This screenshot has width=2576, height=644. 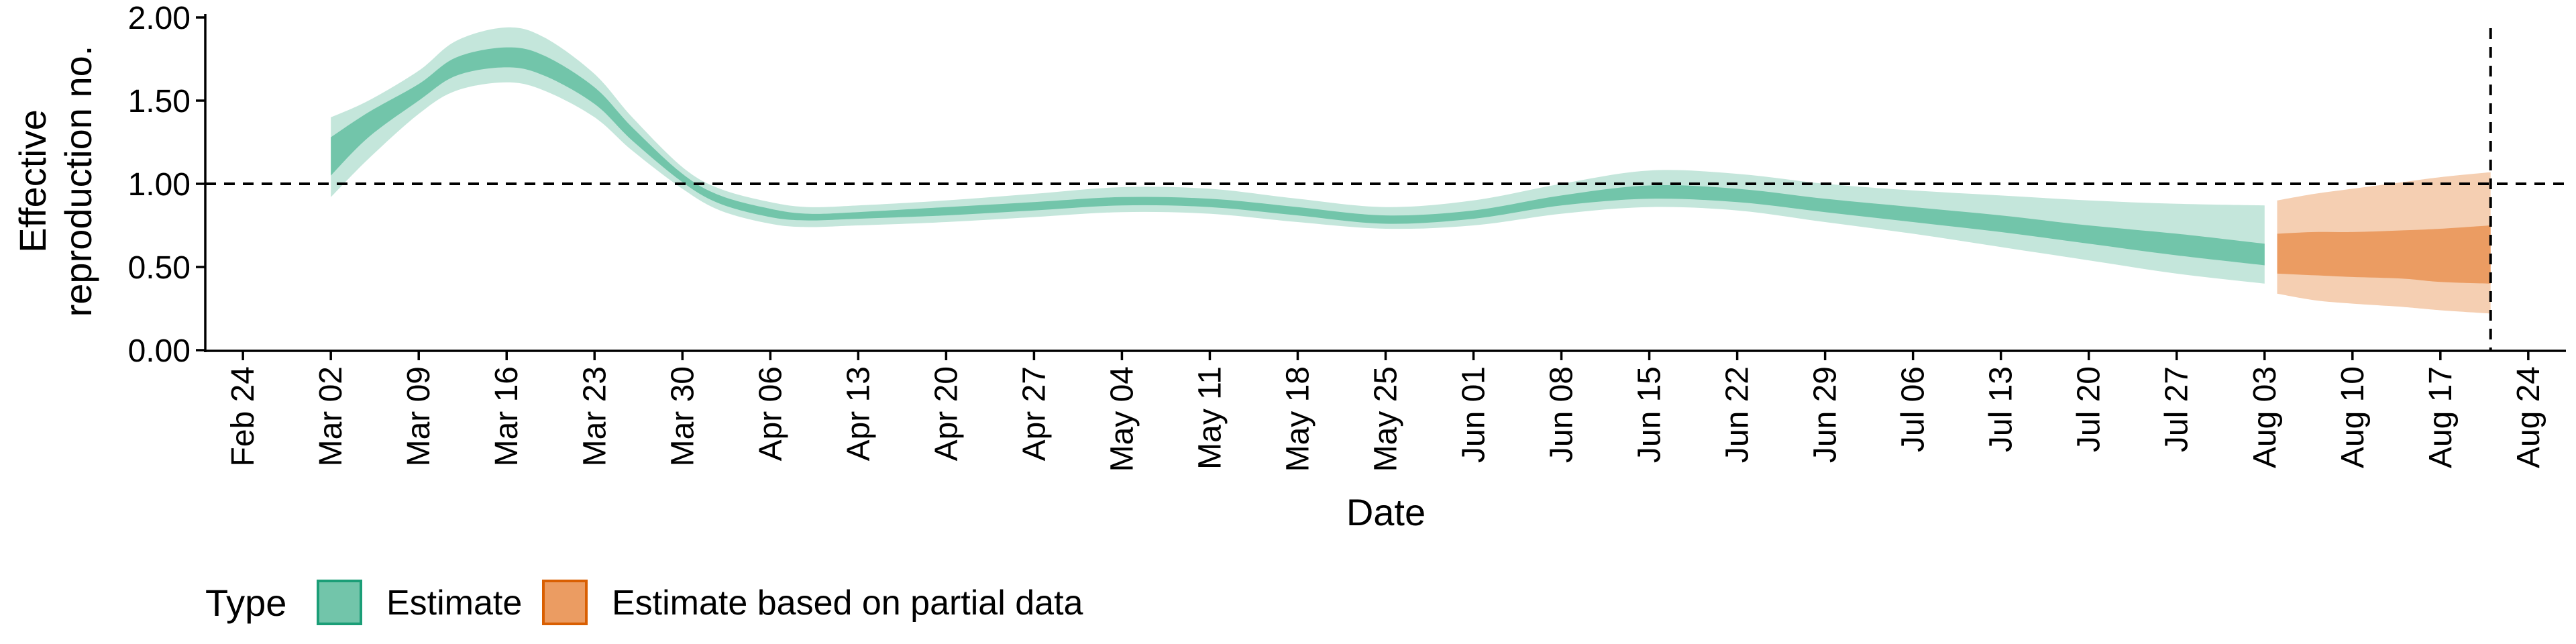 What do you see at coordinates (594, 416) in the screenshot?
I see `x-tick-label: Mar 23` at bounding box center [594, 416].